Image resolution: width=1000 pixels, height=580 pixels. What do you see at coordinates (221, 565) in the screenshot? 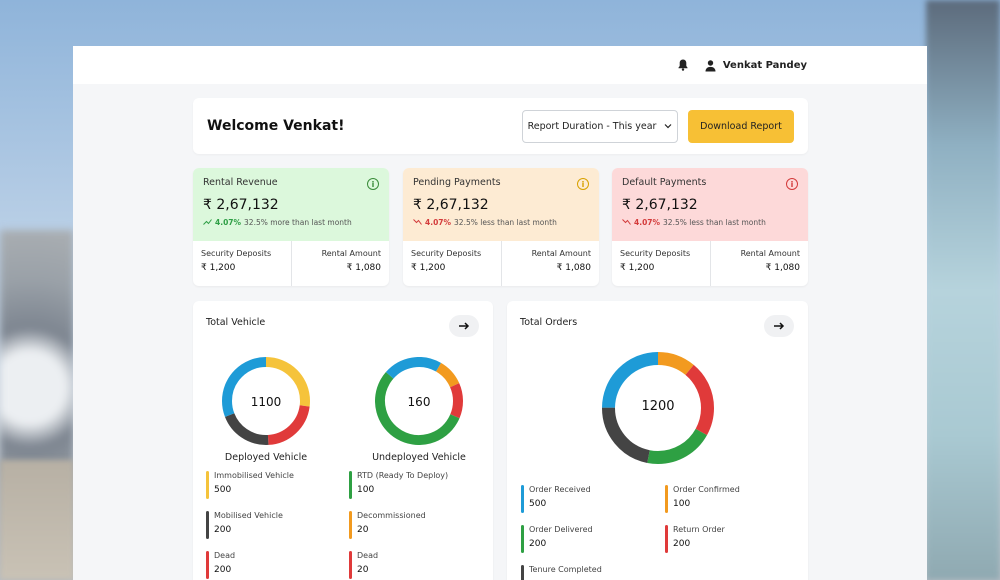
I see `legend-item: Dead 200` at bounding box center [221, 565].